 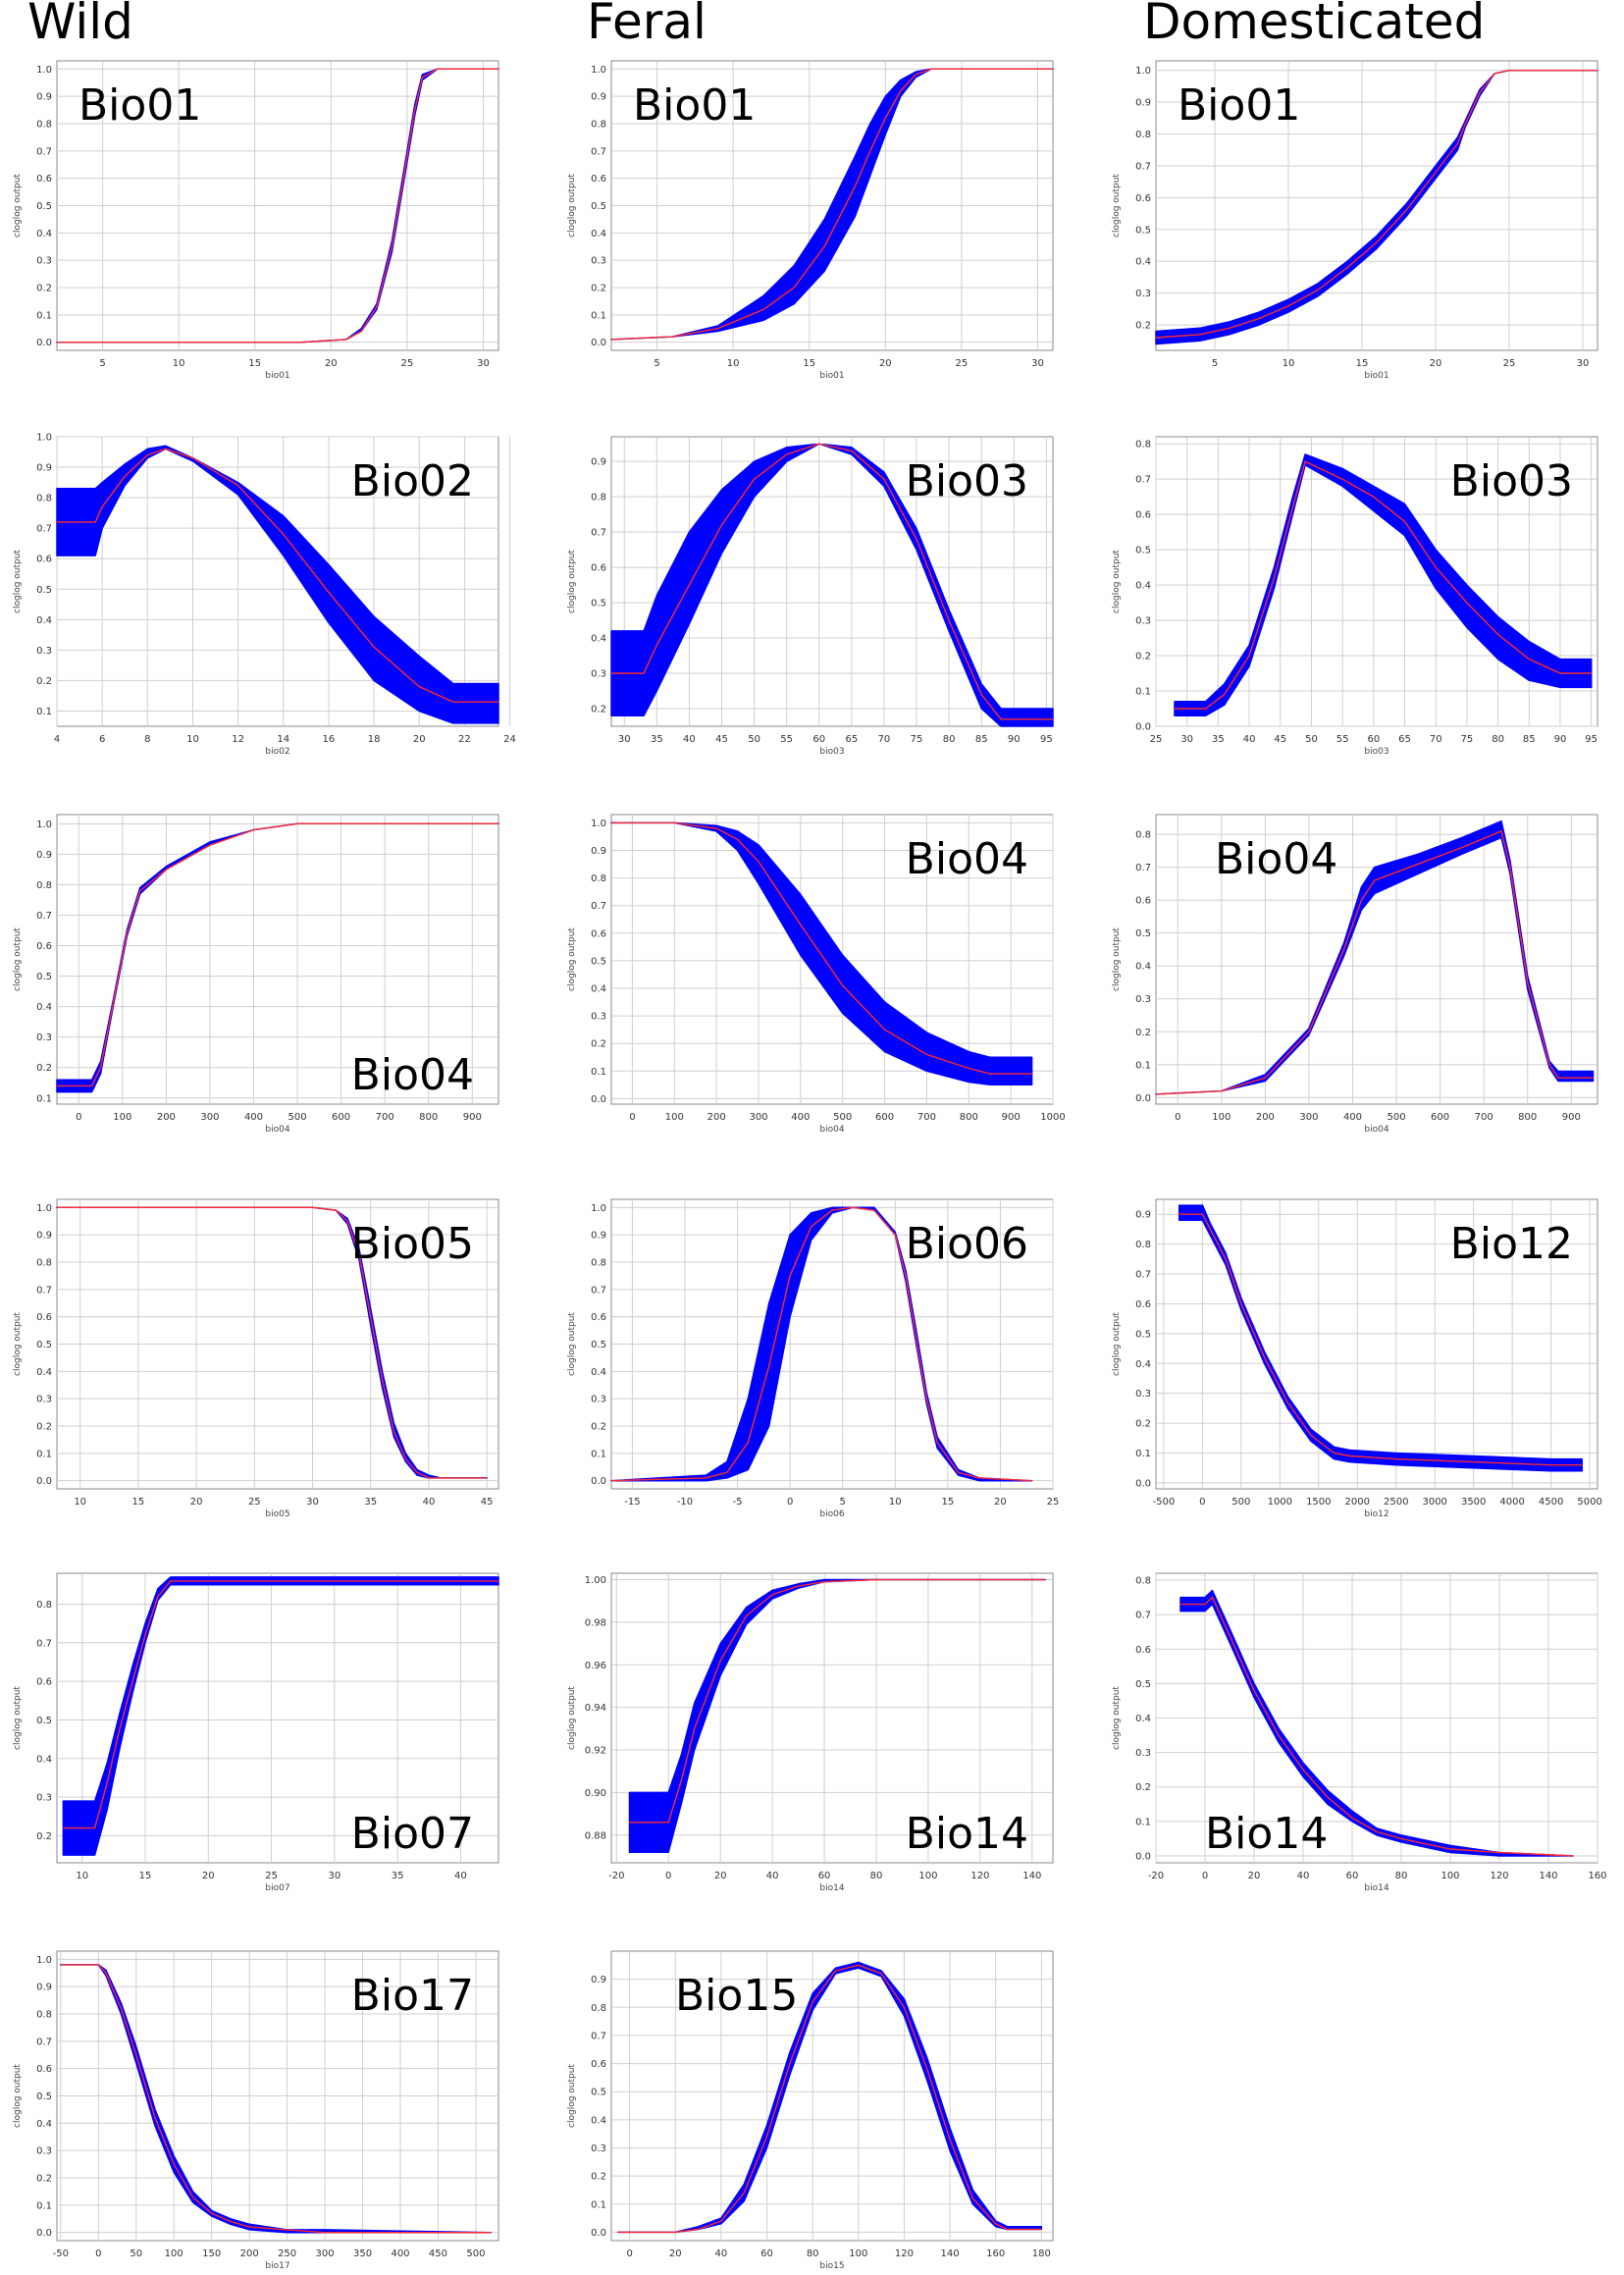 What do you see at coordinates (287, 2254) in the screenshot?
I see `x-tick-label: 250` at bounding box center [287, 2254].